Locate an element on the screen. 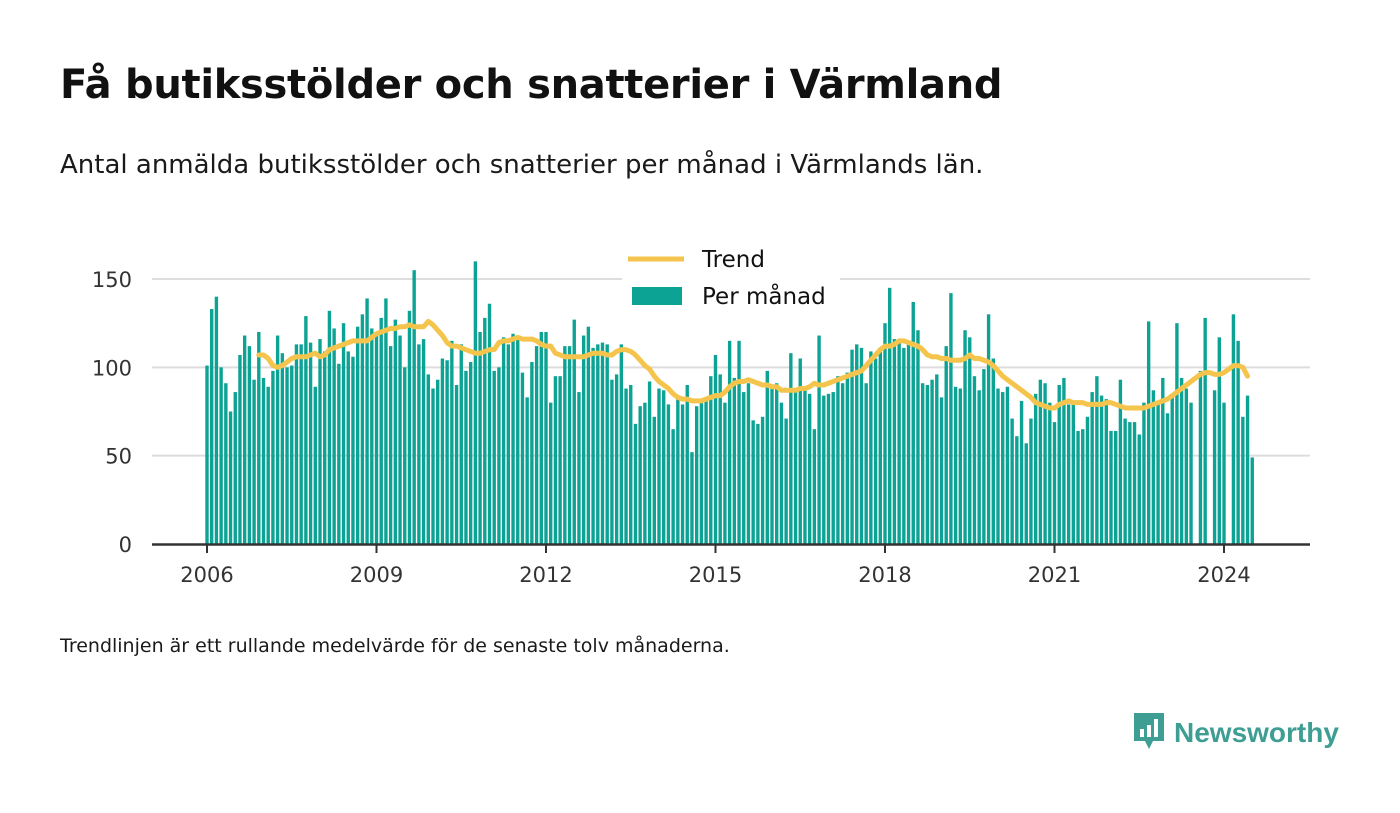 This screenshot has width=1400, height=813. x-tick-label: 2018 is located at coordinates (884, 575).